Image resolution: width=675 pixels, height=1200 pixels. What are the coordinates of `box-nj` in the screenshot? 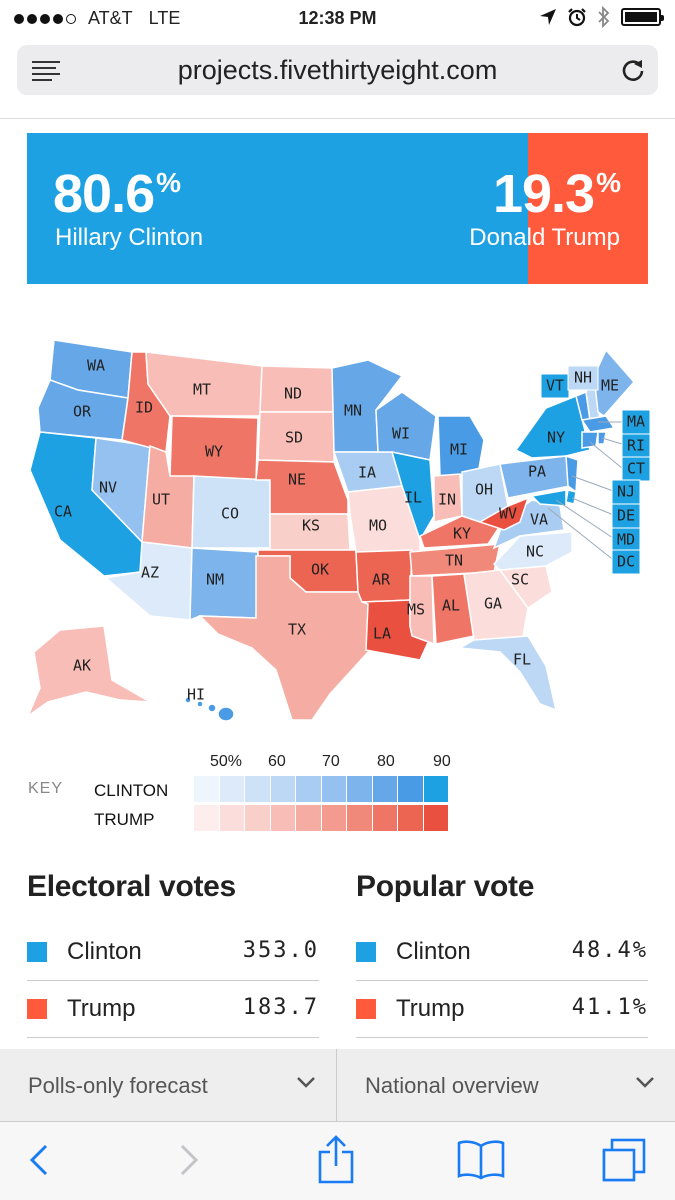 It's located at (626, 492).